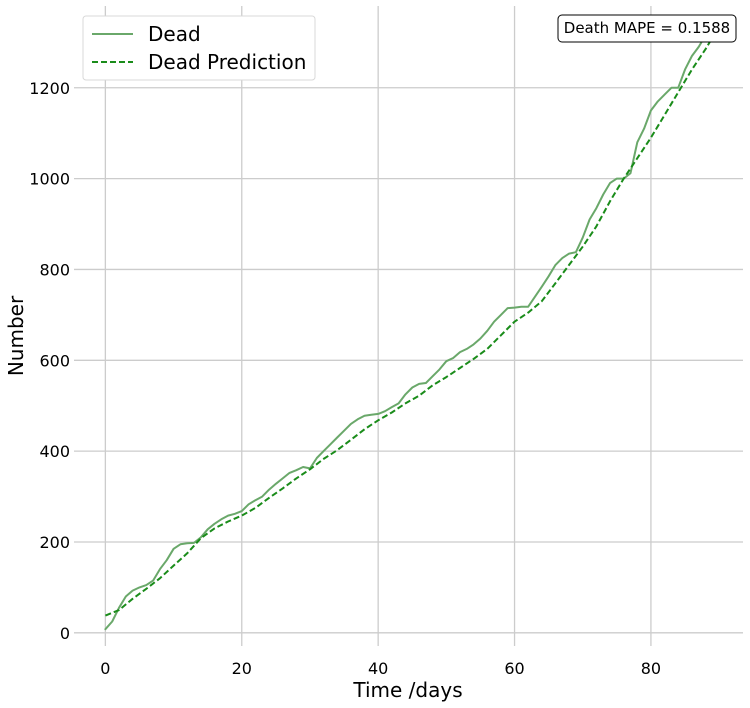 Image resolution: width=750 pixels, height=708 pixels. Describe the element at coordinates (378, 668) in the screenshot. I see `x-tick-label: 40` at that location.